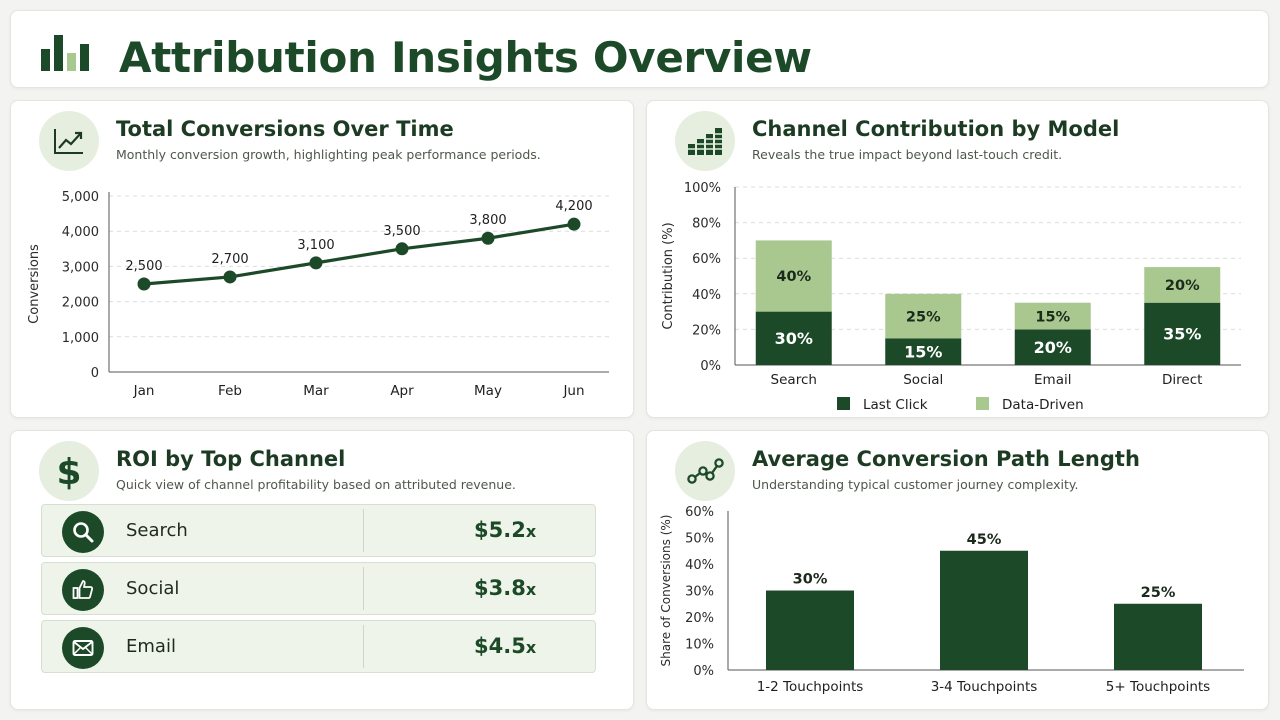 The width and height of the screenshot is (1280, 720). I want to click on x-tick-label: Social, so click(923, 380).